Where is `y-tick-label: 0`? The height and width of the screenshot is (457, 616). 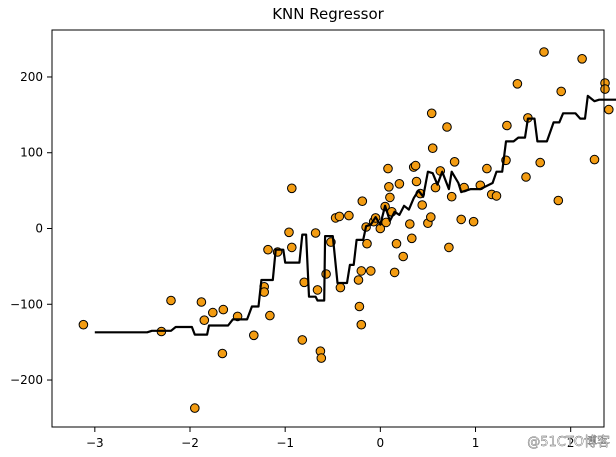 y-tick-label: 0 is located at coordinates (39, 229).